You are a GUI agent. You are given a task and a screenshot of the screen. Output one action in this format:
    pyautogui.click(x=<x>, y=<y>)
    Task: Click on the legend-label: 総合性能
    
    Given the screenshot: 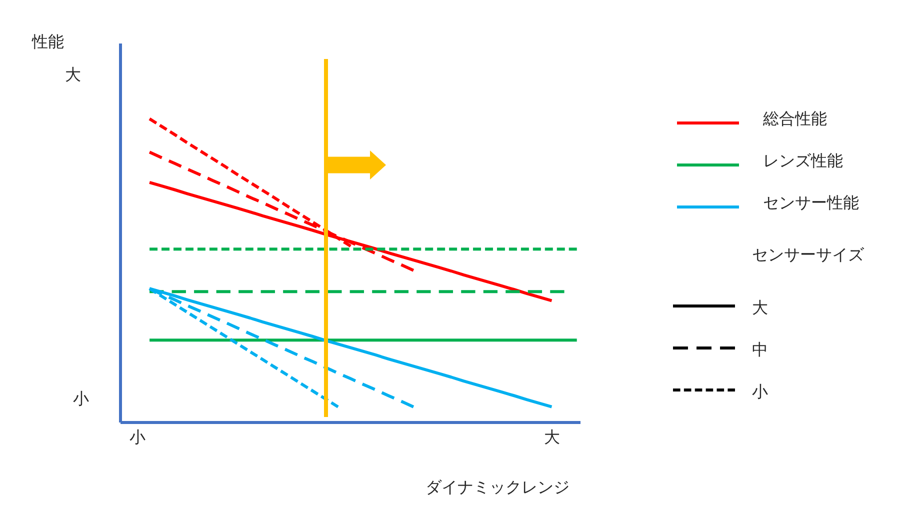 What is the action you would take?
    pyautogui.click(x=794, y=118)
    